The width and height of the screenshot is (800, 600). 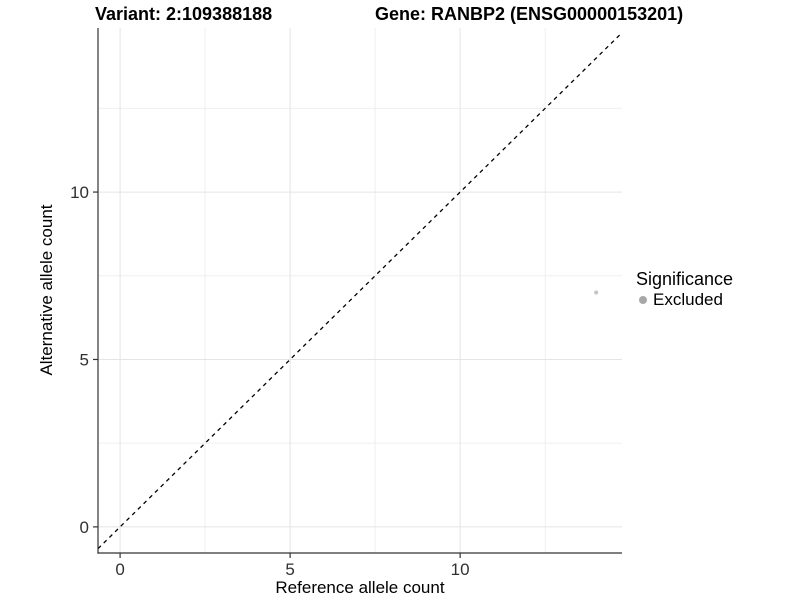 What do you see at coordinates (596, 292) in the screenshot?
I see `data-point` at bounding box center [596, 292].